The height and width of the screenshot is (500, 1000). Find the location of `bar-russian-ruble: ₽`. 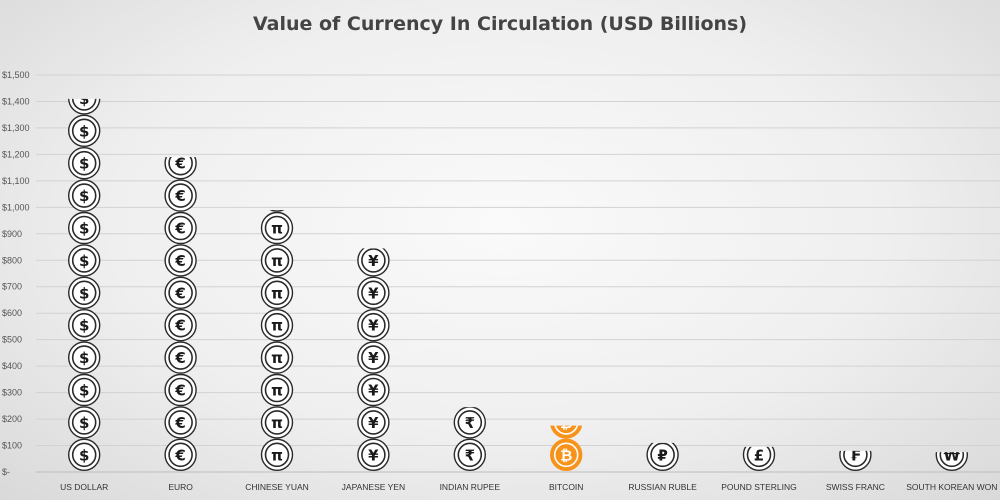

bar-russian-ruble: ₽ is located at coordinates (662, 456).